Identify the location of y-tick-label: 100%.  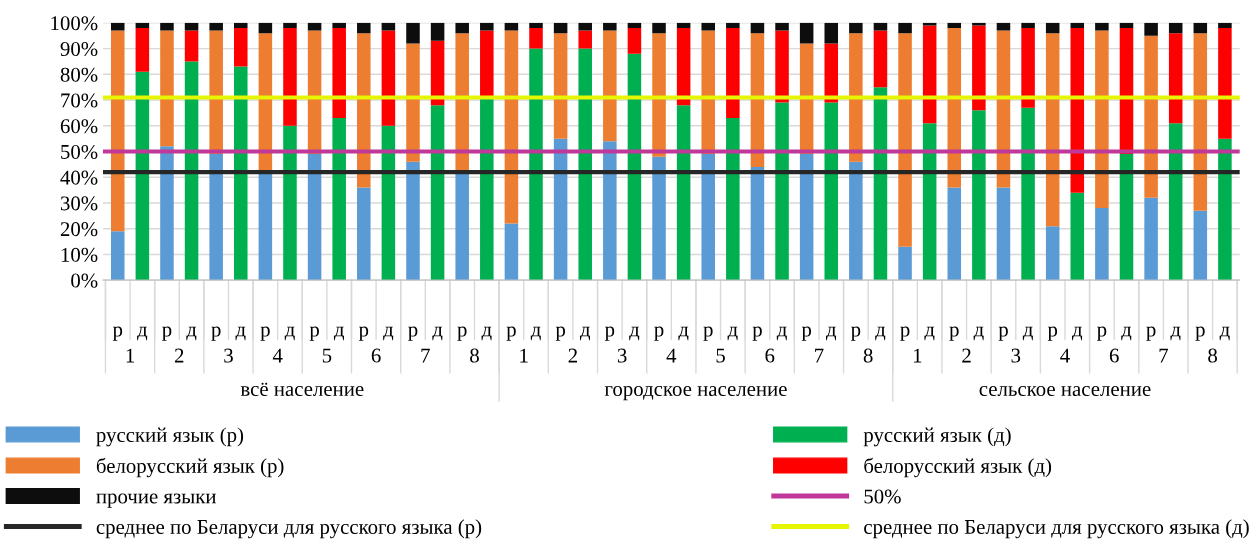
(74, 23).